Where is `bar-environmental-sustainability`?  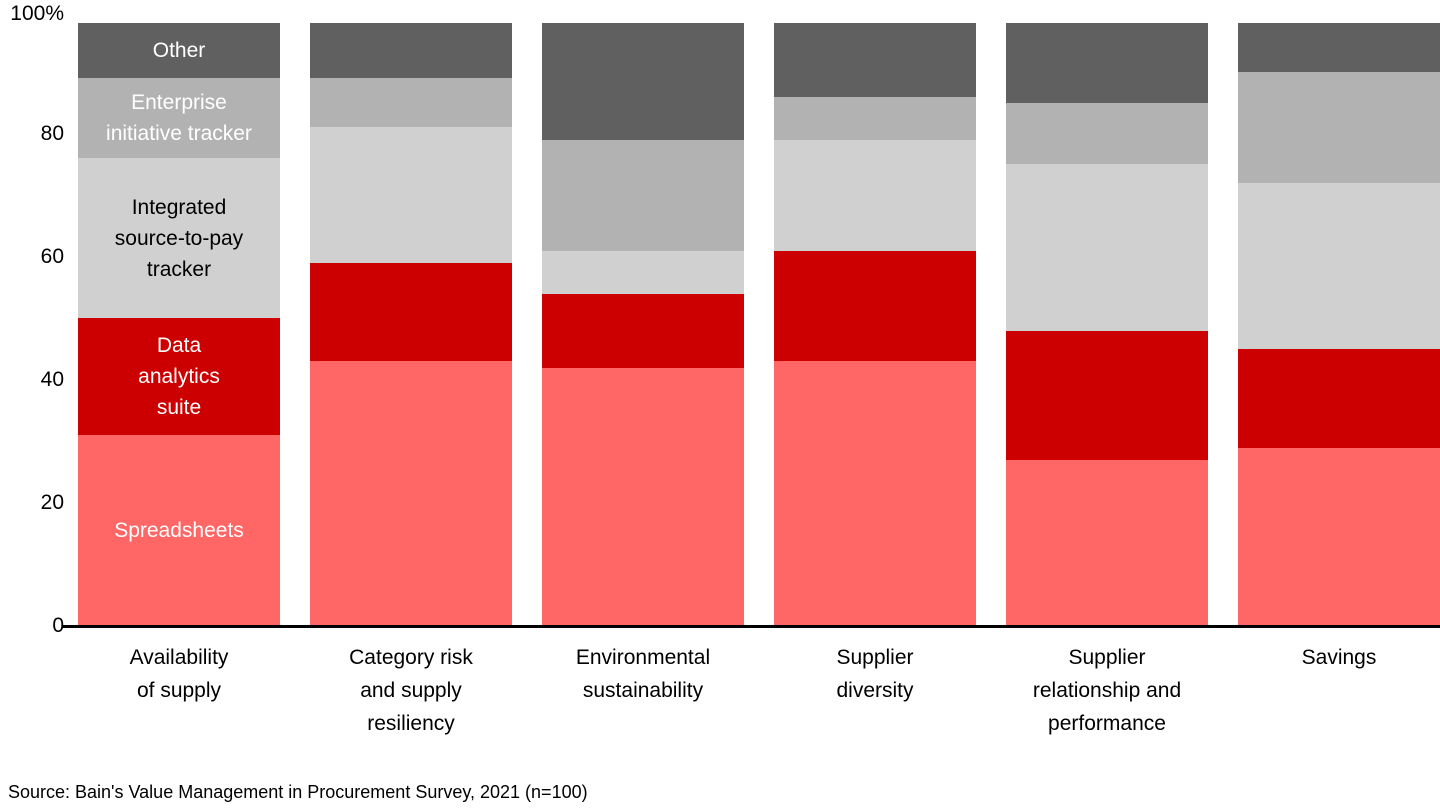
bar-environmental-sustainability is located at coordinates (643, 324).